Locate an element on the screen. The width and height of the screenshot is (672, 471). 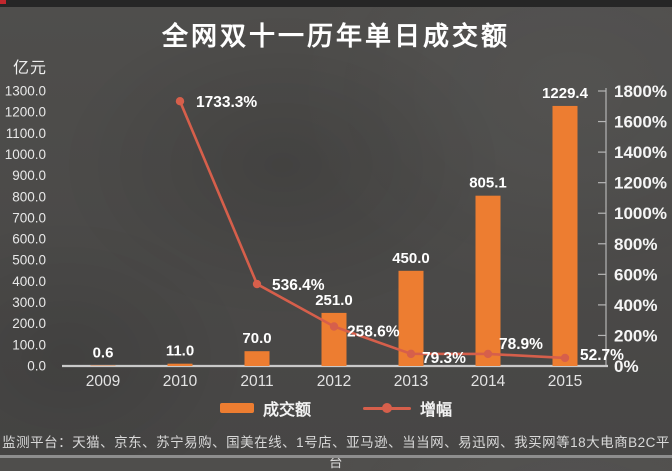
line-point-2010 is located at coordinates (180, 101).